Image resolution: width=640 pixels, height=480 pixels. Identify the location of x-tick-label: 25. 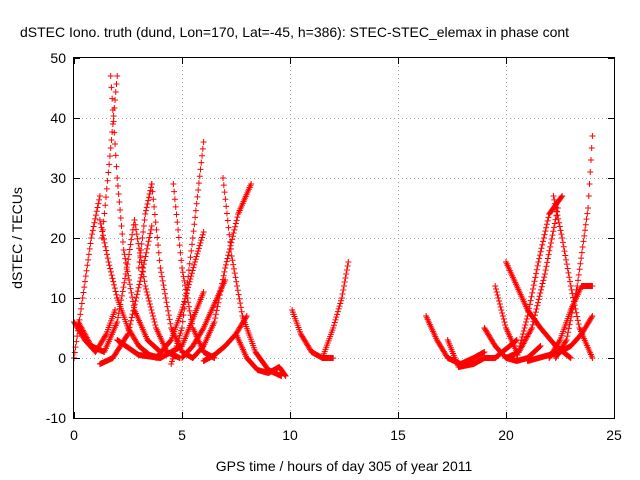
(614, 435).